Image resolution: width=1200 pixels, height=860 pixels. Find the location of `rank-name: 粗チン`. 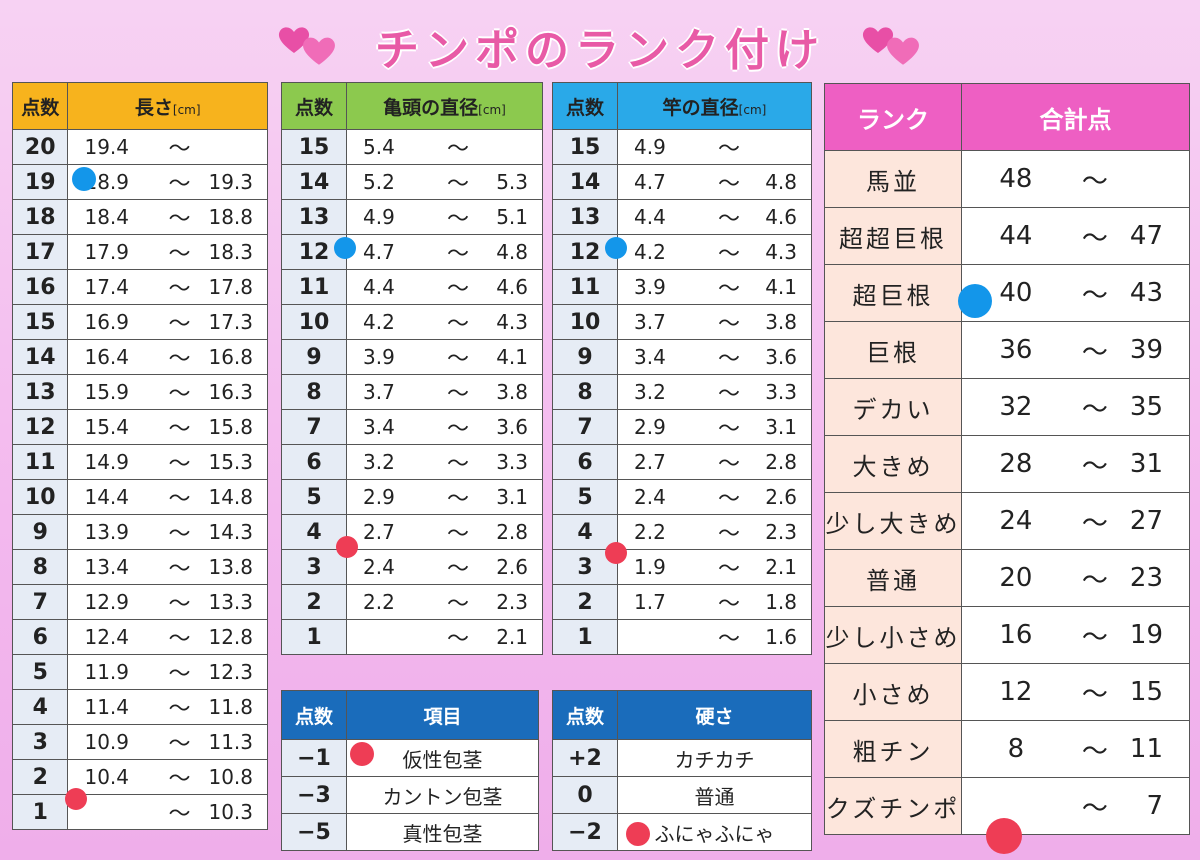

rank-name: 粗チン is located at coordinates (893, 749).